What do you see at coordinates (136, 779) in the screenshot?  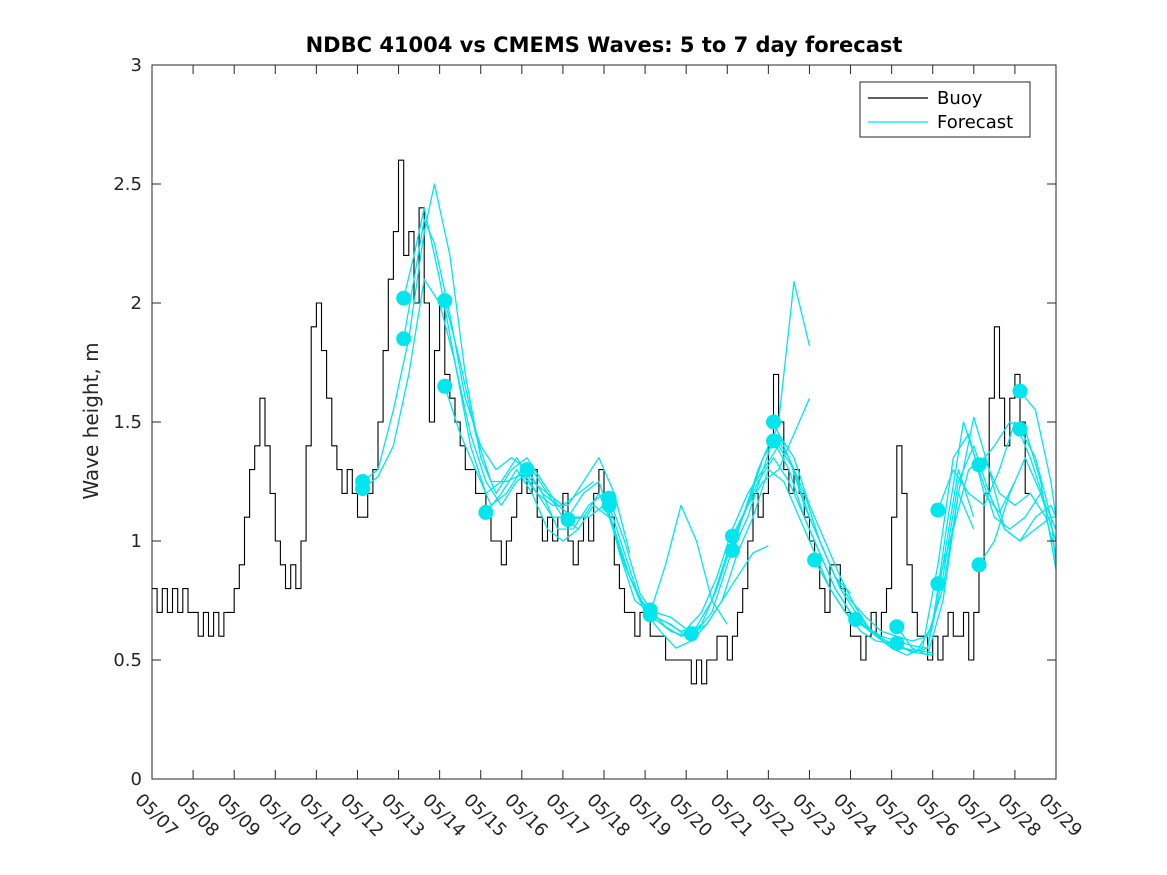 I see `y-tick-label-0: 0` at bounding box center [136, 779].